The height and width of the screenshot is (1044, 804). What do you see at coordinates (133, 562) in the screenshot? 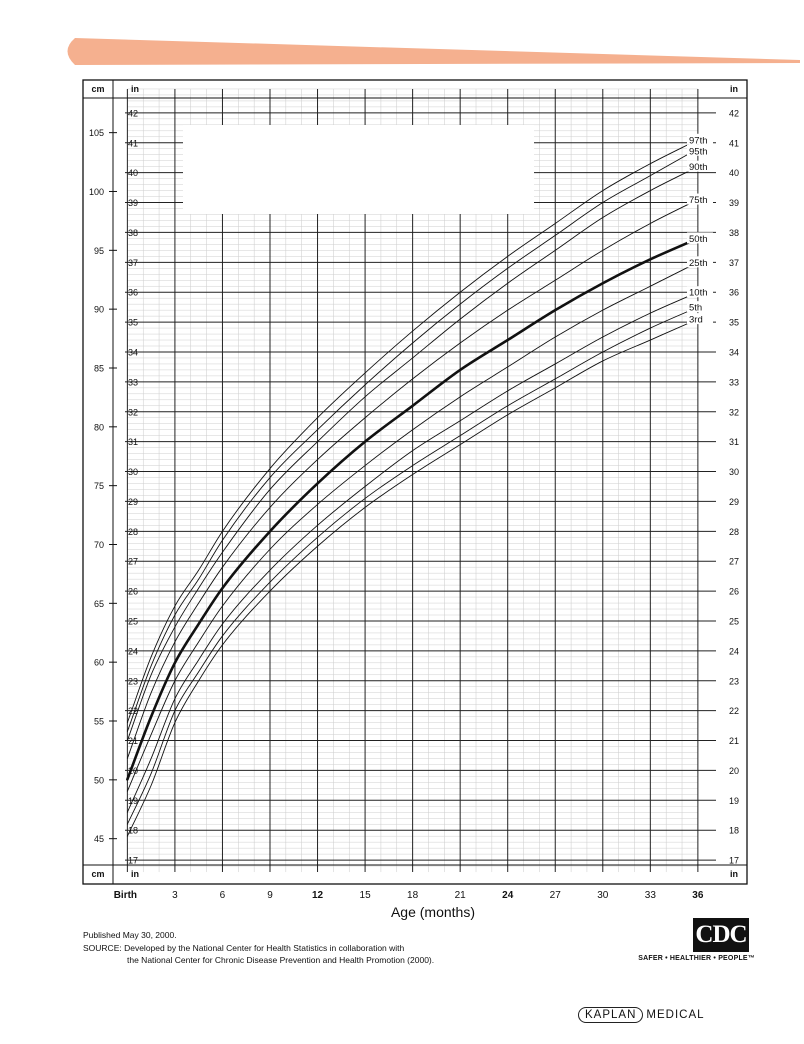
I see `inch-tick-label-left: 27` at bounding box center [133, 562].